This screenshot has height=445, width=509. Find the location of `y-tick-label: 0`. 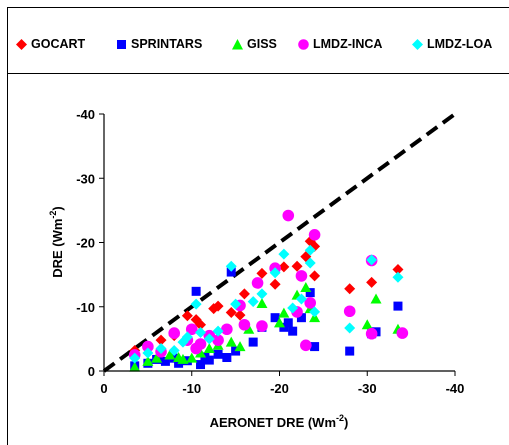

y-tick-label: 0 is located at coordinates (91, 371).